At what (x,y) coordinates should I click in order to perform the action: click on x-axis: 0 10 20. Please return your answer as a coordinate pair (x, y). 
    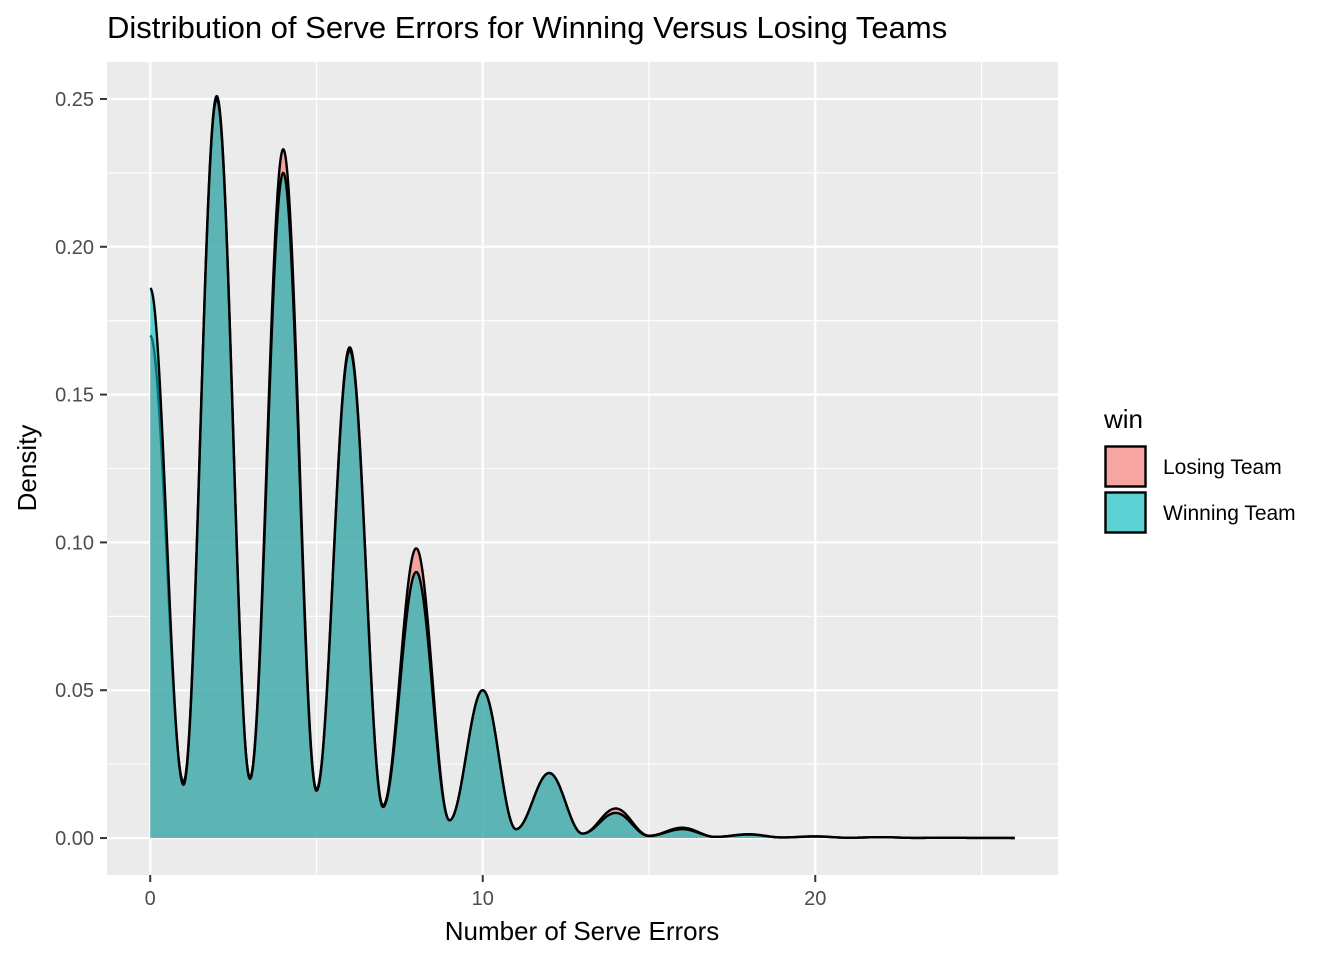
    Looking at the image, I should click on (485, 892).